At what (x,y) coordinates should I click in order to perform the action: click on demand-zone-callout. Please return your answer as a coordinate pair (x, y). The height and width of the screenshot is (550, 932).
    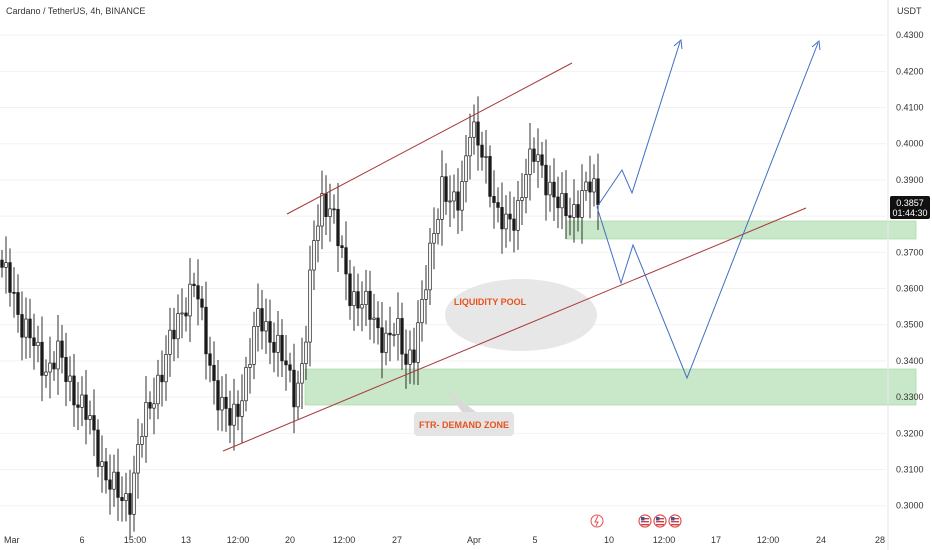
    Looking at the image, I should click on (464, 424).